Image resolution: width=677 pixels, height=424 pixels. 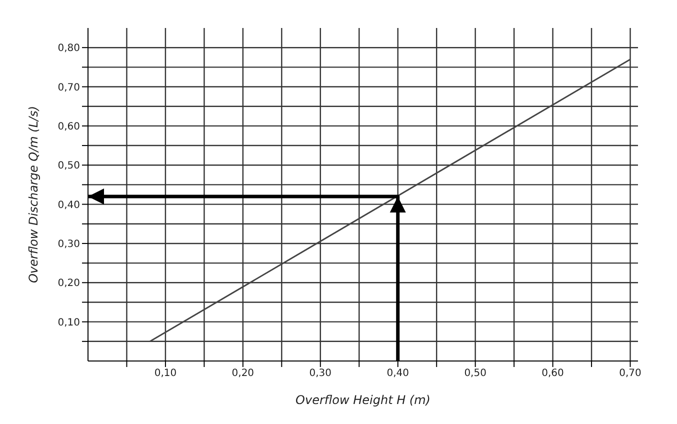 What do you see at coordinates (363, 400) in the screenshot?
I see `x-axis-title: Overflow Height H (m)` at bounding box center [363, 400].